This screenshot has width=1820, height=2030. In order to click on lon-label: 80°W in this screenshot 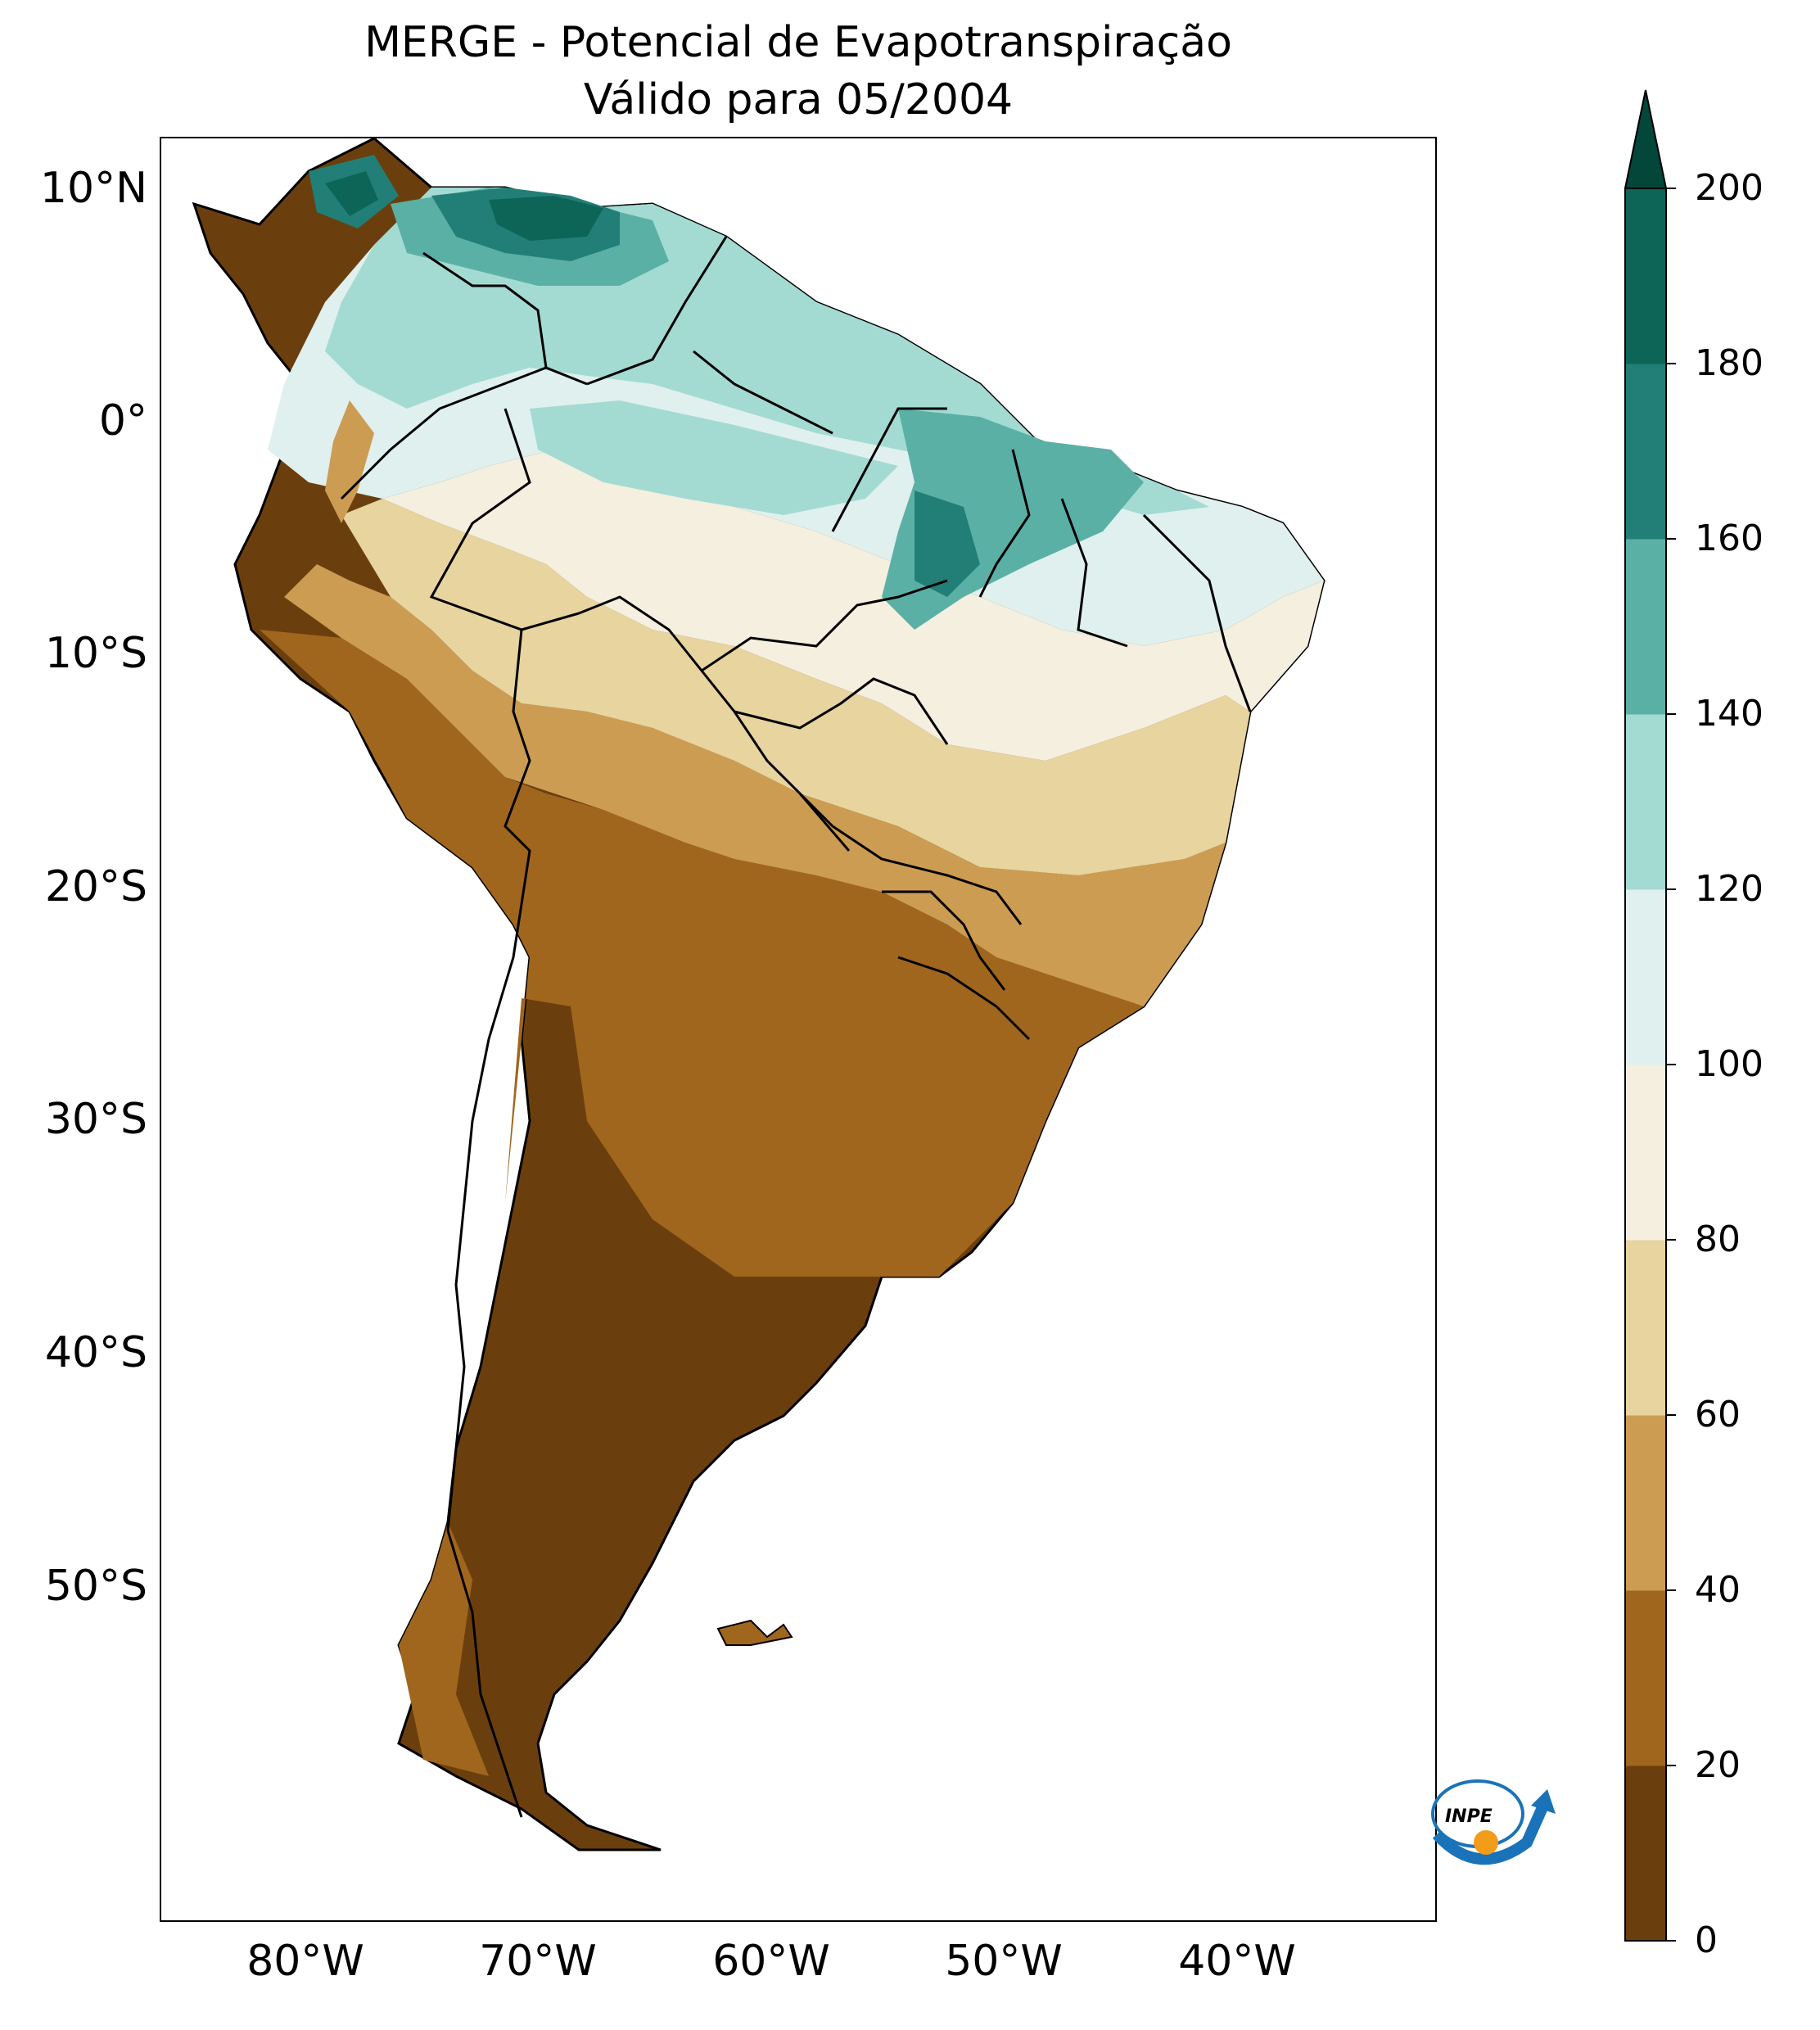, I will do `click(305, 1961)`.